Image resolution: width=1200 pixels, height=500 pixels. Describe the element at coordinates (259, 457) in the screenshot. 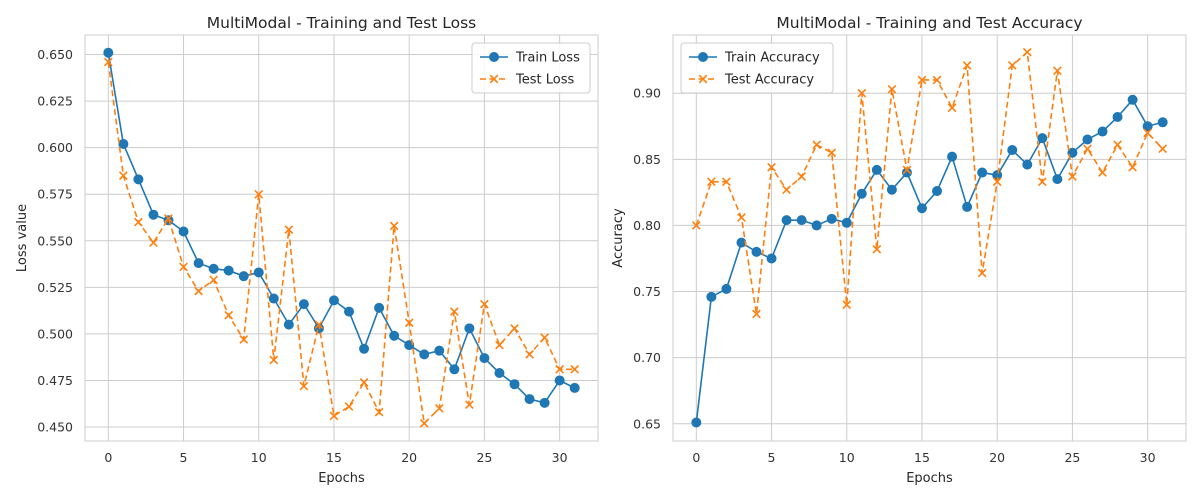

I see `x-tick-label: 10` at that location.